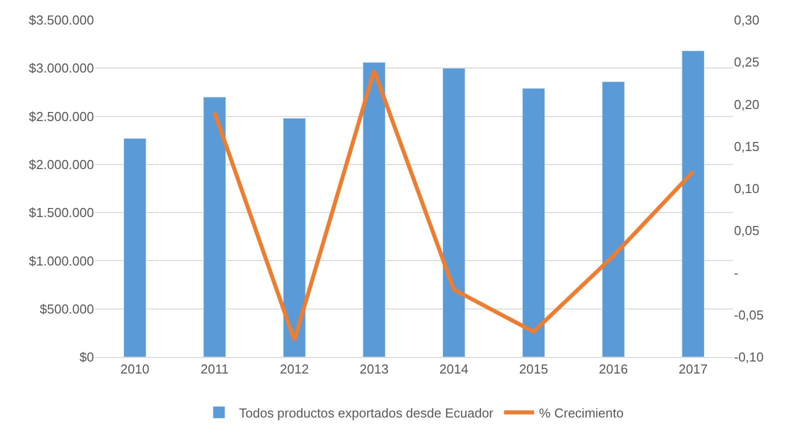 This screenshot has height=439, width=803. Describe the element at coordinates (736, 272) in the screenshot. I see `y2-tick-label: -` at that location.